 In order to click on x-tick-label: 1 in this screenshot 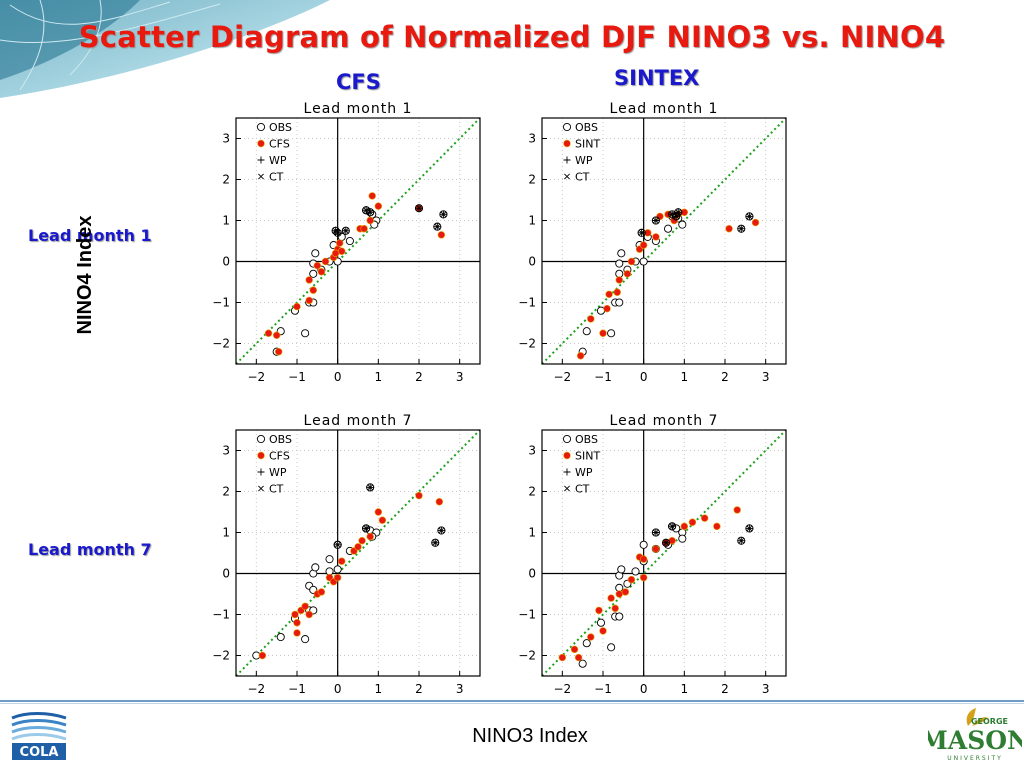, I will do `click(685, 377)`.